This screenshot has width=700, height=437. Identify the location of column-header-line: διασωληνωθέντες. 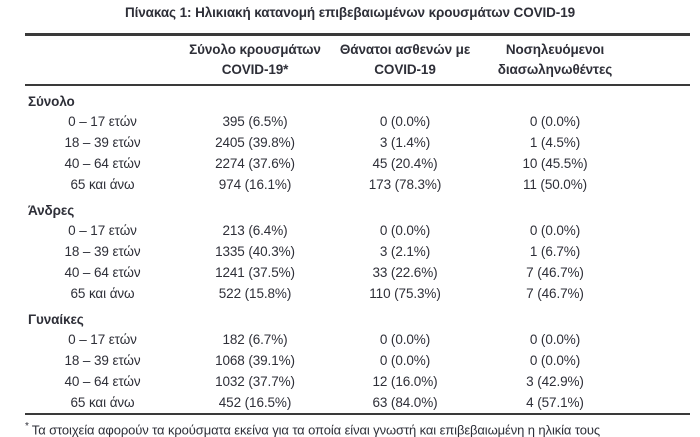
(555, 69).